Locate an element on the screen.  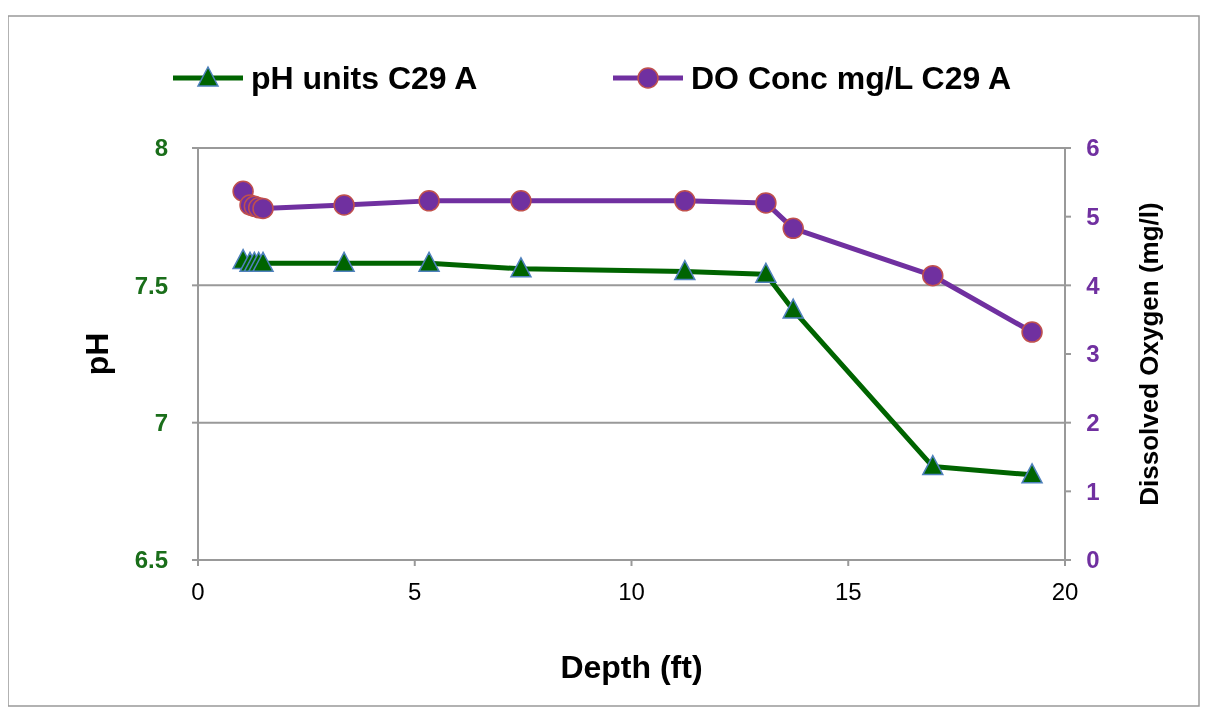
y2-tick-label: 6 is located at coordinates (1093, 148).